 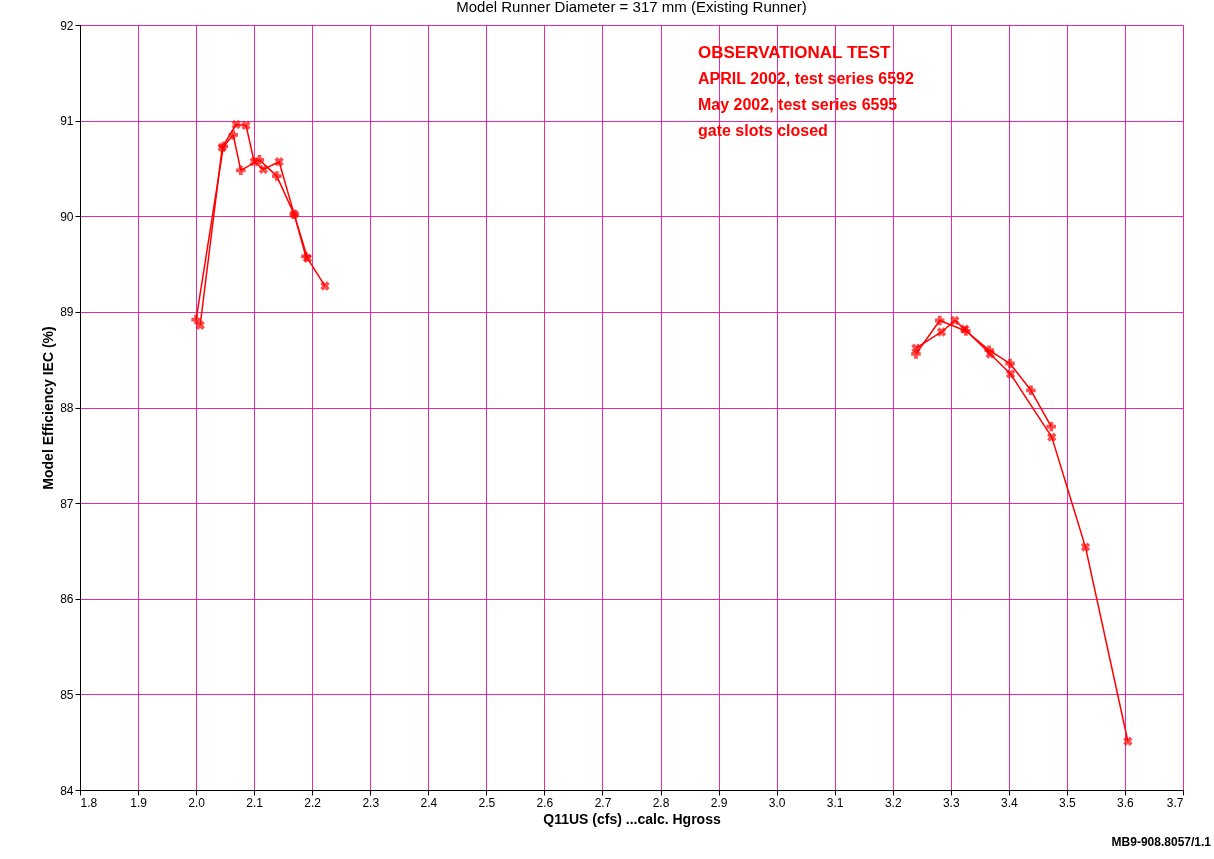 I want to click on x-tick-label: 2.7, so click(x=603, y=802).